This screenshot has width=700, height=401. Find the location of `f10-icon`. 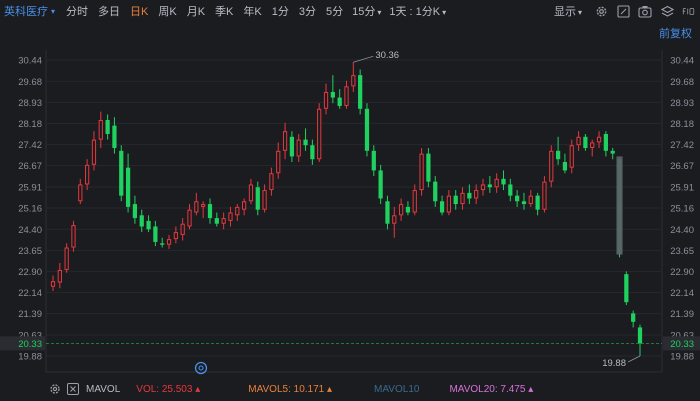

f10-icon is located at coordinates (689, 11).